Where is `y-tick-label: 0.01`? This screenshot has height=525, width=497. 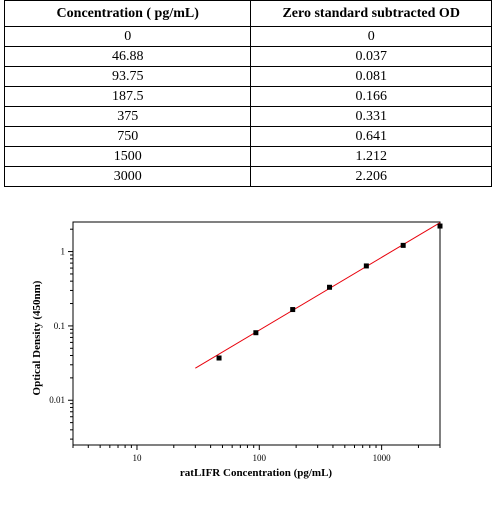 y-tick-label: 0.01 is located at coordinates (57, 400).